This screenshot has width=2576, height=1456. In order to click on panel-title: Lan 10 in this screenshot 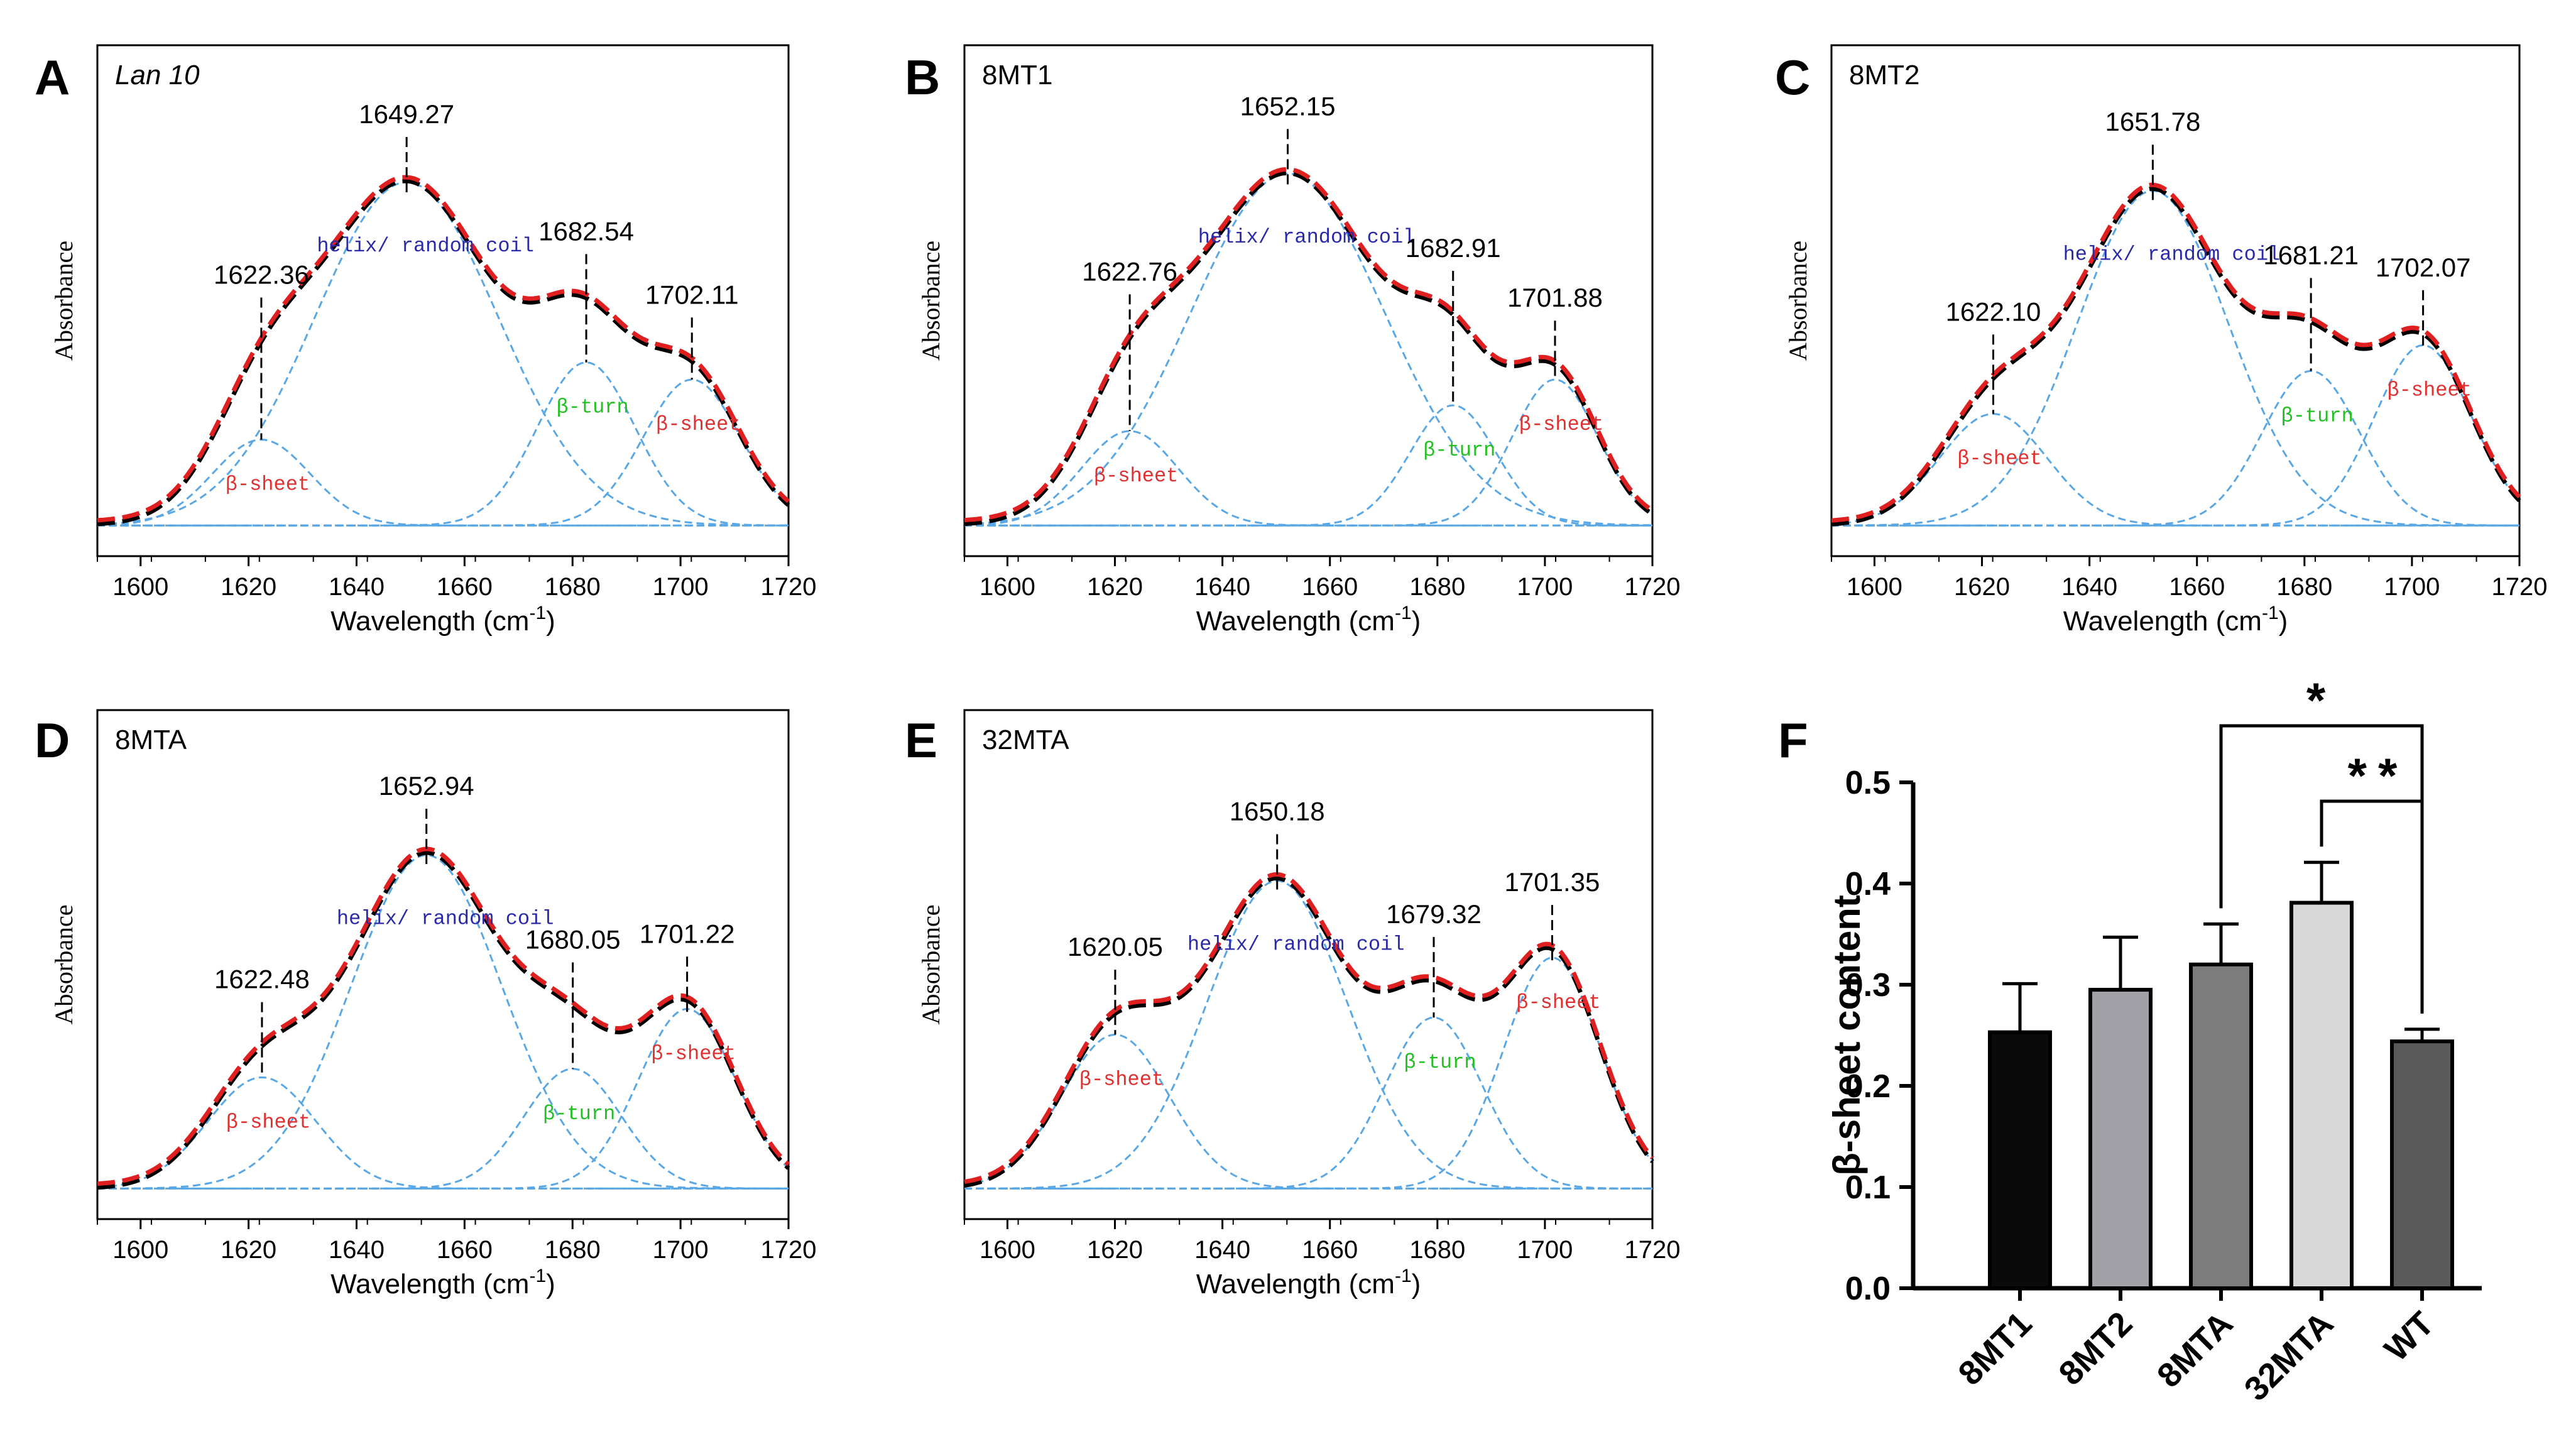, I will do `click(157, 75)`.